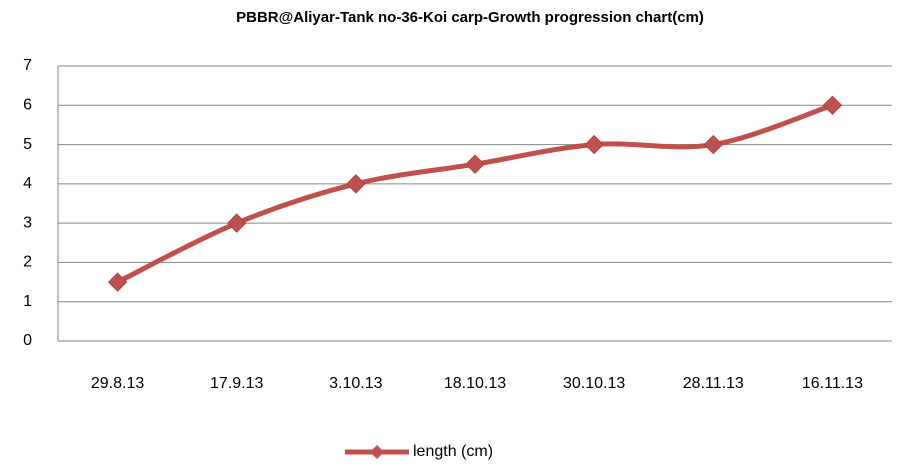 The image size is (903, 470). I want to click on x-tick-label: 30.10.13, so click(594, 383).